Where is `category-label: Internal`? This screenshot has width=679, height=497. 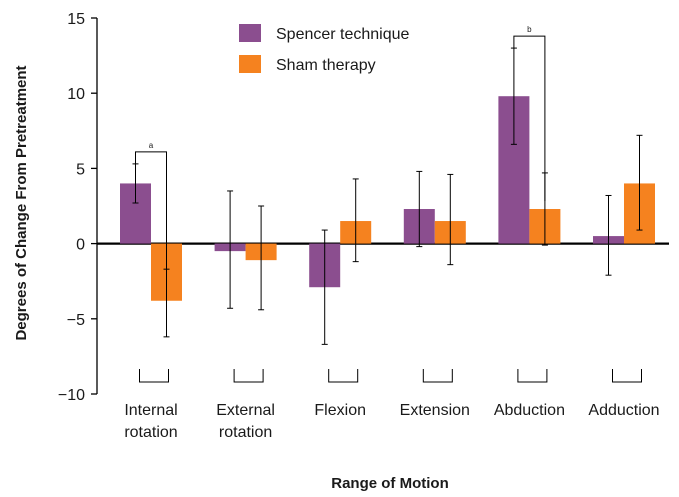
category-label: Internal is located at coordinates (150, 410).